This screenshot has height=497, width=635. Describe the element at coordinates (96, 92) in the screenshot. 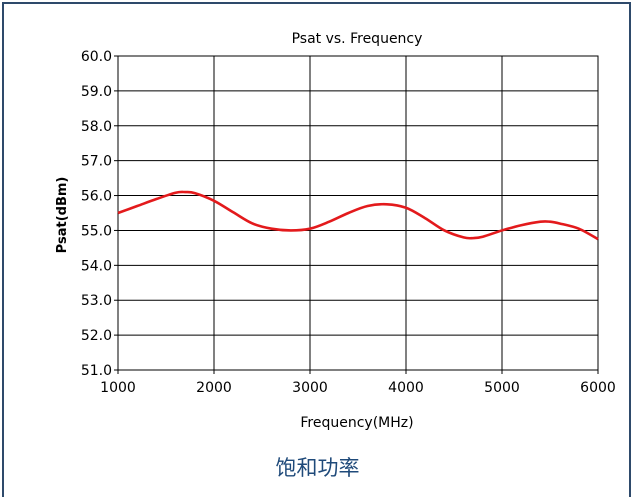

I see `y-tick-label: 59.0` at that location.